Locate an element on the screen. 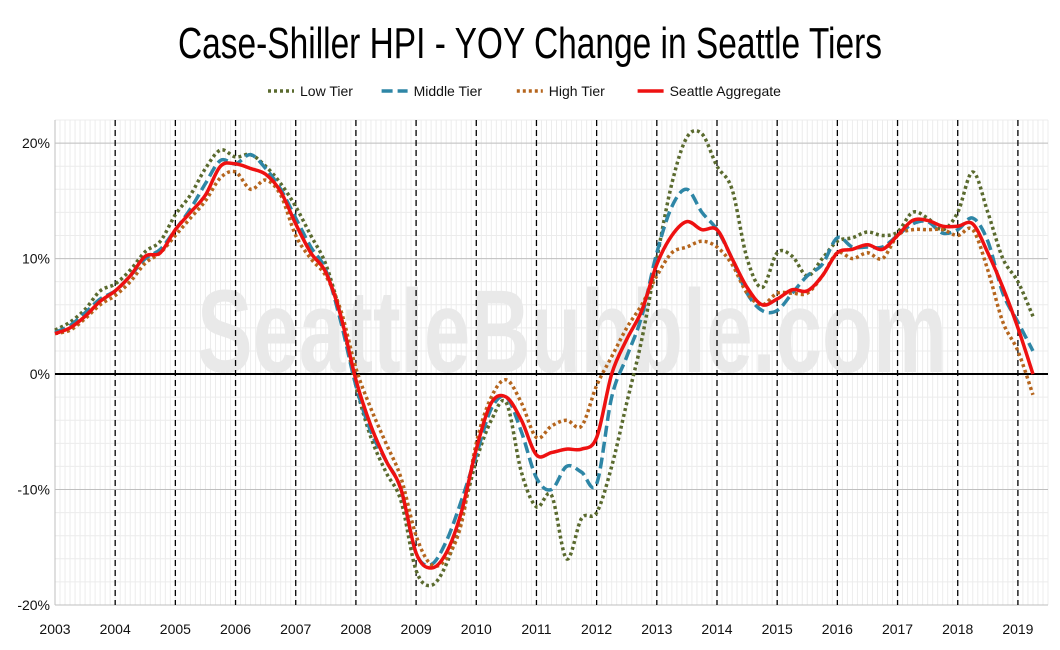  x-tick-label: 2005 is located at coordinates (175, 629).